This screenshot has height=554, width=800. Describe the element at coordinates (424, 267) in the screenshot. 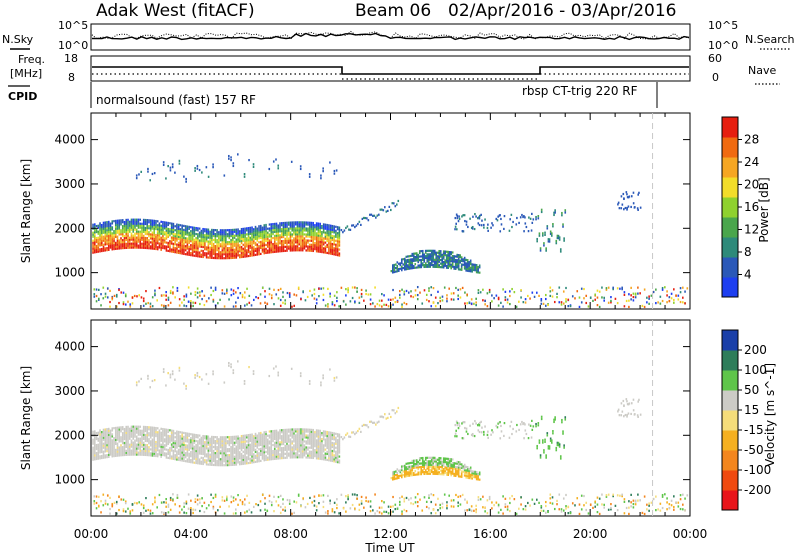

I see `power-cell-2099` at that location.